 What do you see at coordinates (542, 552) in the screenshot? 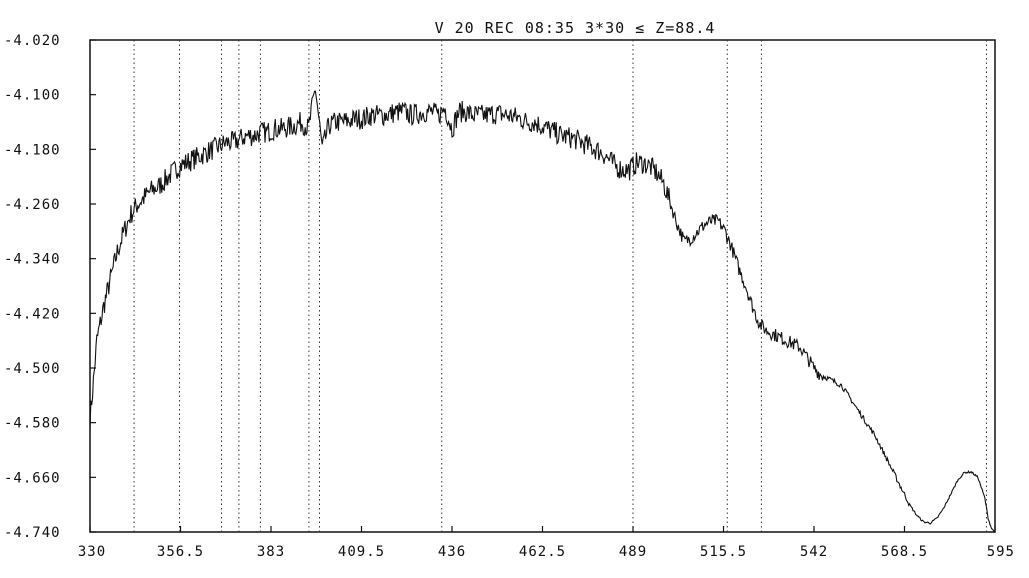
I see `x-tick-label-5: 462.5` at bounding box center [542, 552].